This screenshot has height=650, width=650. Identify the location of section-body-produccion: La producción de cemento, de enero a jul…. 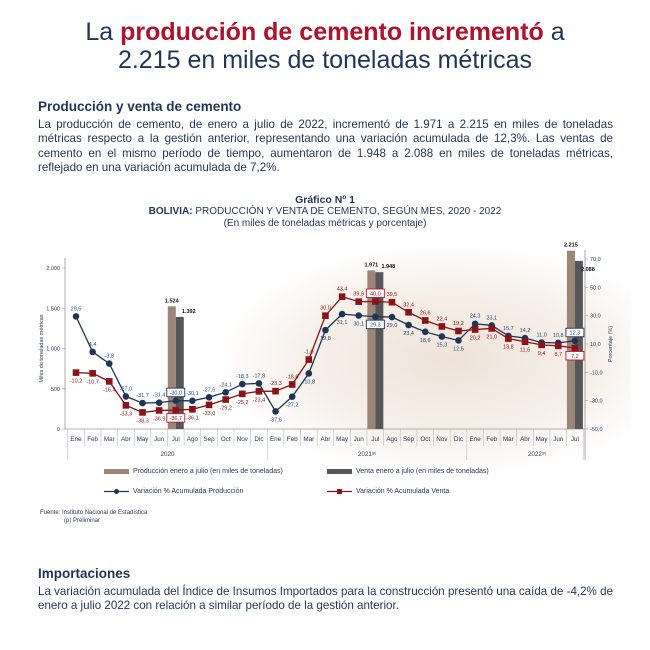
(325, 146).